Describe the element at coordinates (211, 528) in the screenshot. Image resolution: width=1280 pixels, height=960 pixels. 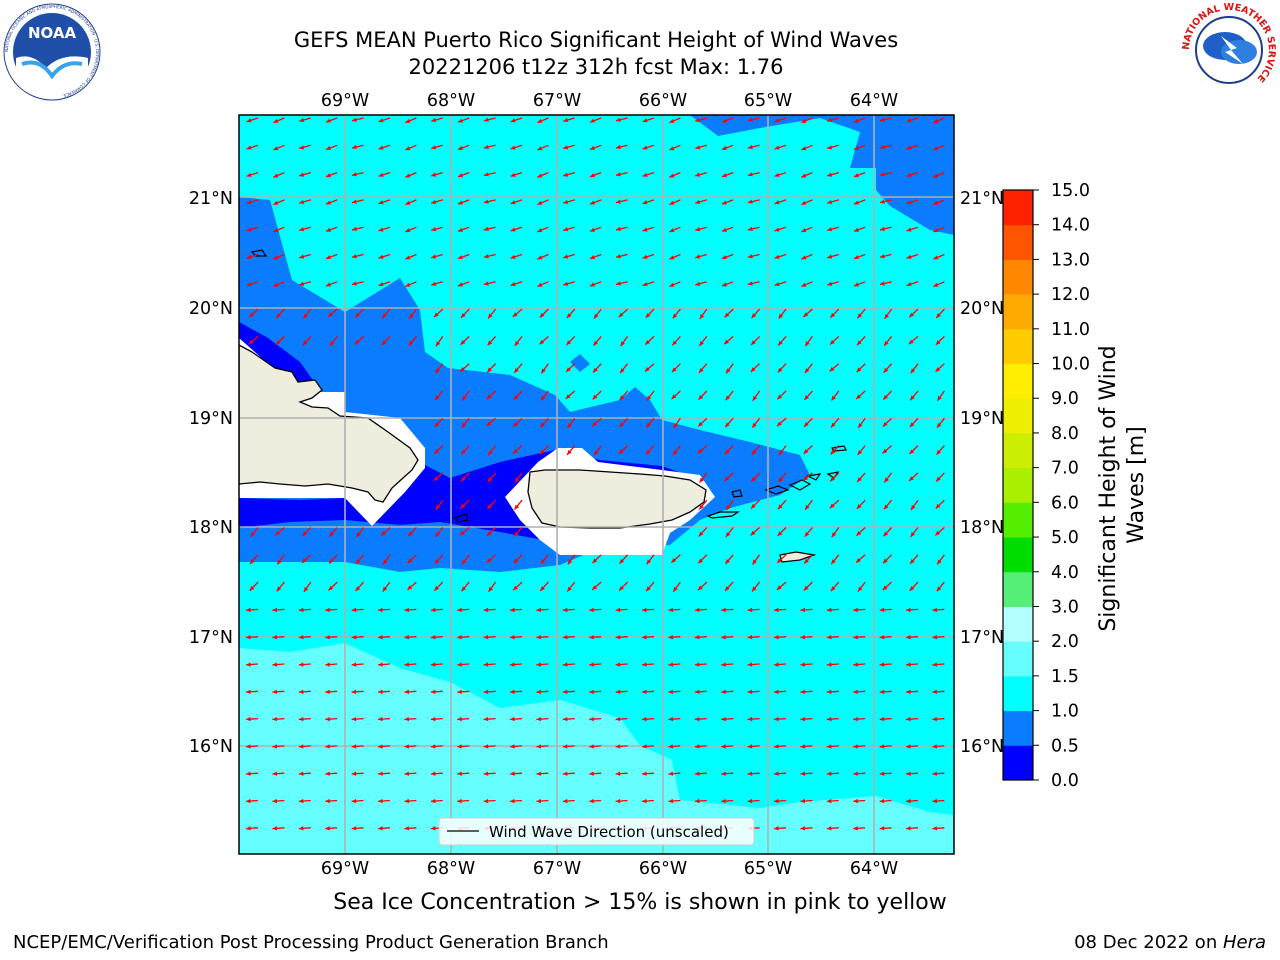
I see `lat-label: 18°N` at that location.